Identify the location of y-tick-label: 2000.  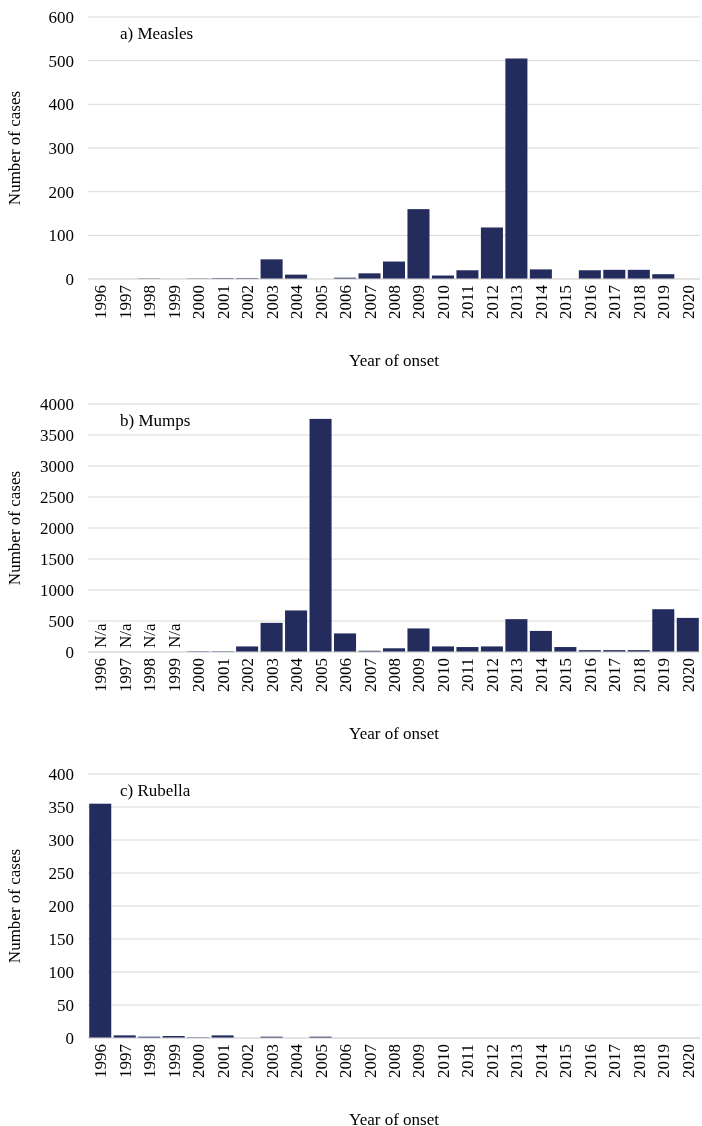
(57, 528).